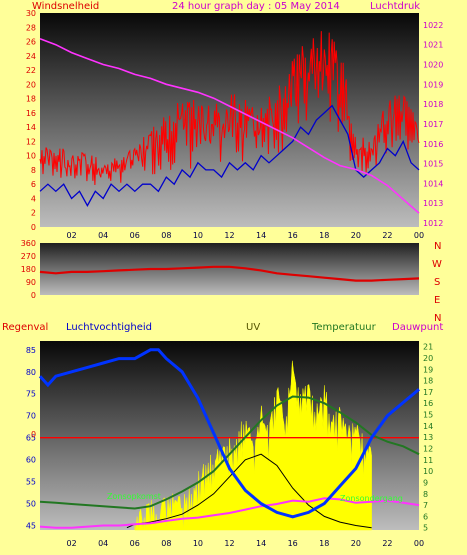 The height and width of the screenshot is (555, 467). Describe the element at coordinates (293, 235) in the screenshot. I see `x-tick-label-top: 16` at that location.